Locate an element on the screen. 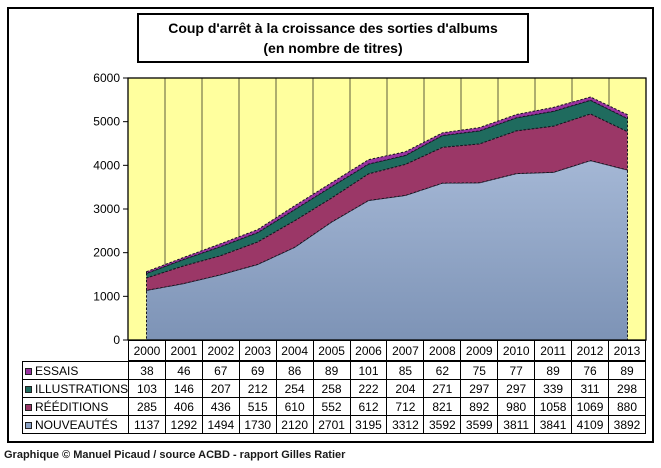  value-cell: 406 is located at coordinates (183, 406).